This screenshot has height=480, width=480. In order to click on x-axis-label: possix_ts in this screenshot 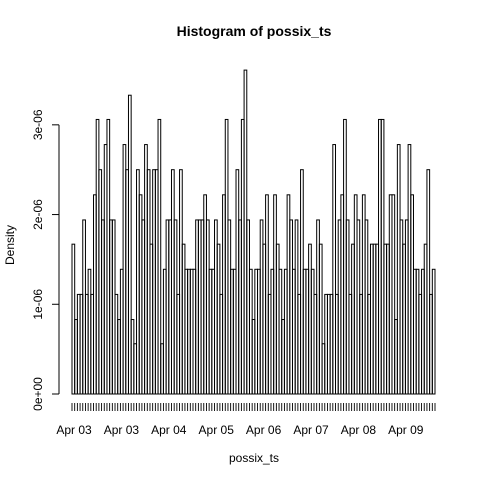, I will do `click(254, 458)`.